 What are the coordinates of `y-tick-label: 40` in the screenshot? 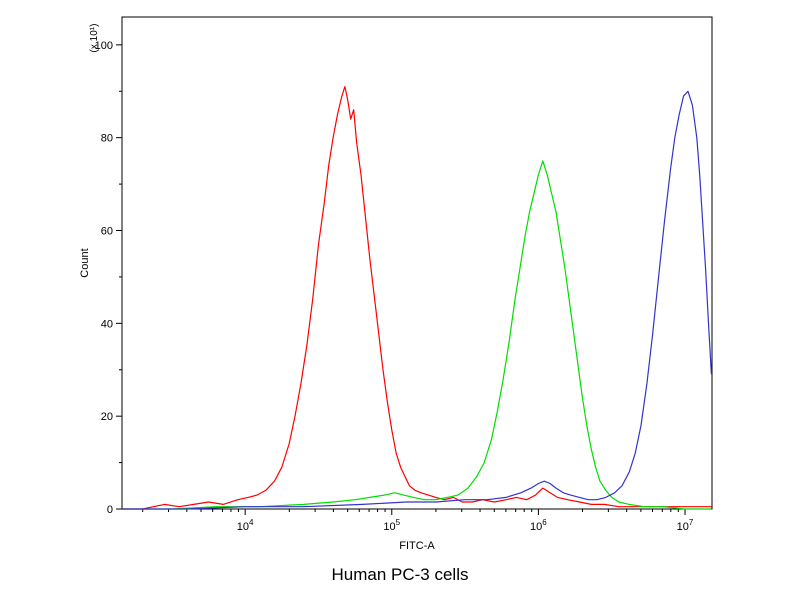 It's located at (107, 324).